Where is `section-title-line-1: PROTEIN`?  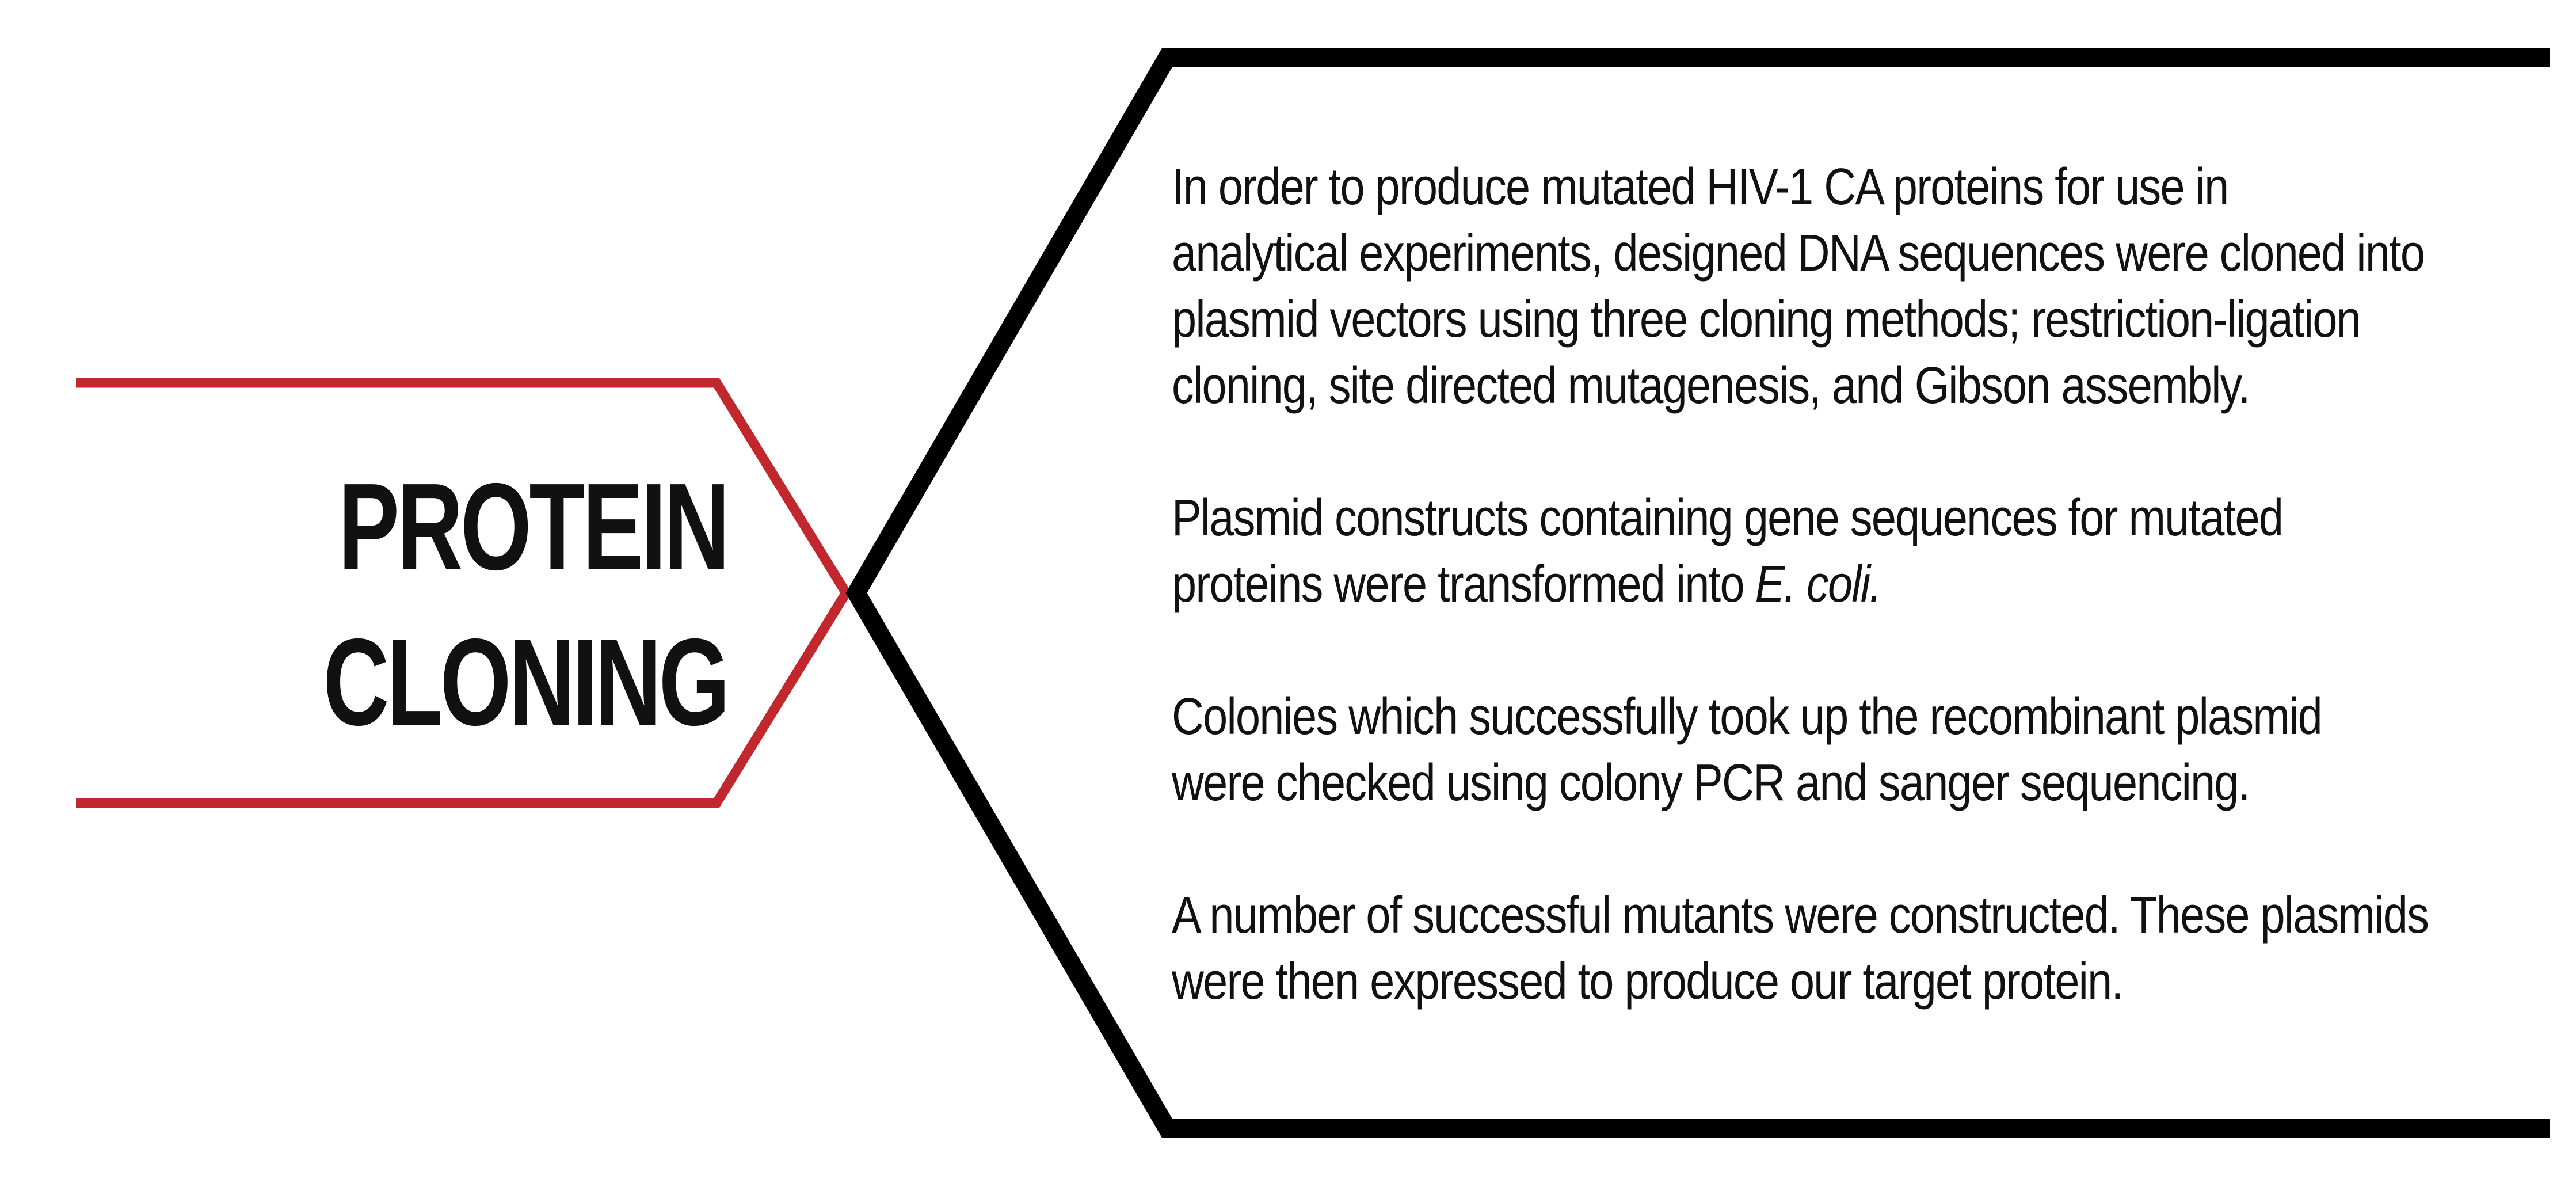
section-title-line-1: PROTEIN is located at coordinates (534, 526).